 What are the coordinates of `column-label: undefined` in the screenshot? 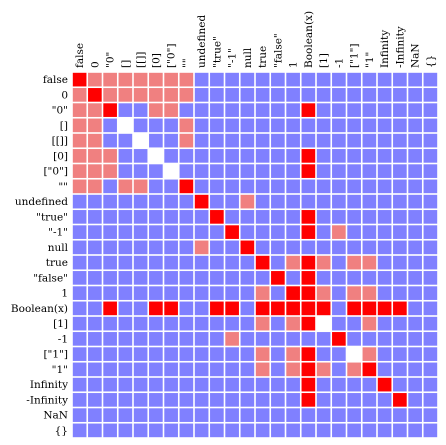 It's located at (202, 41).